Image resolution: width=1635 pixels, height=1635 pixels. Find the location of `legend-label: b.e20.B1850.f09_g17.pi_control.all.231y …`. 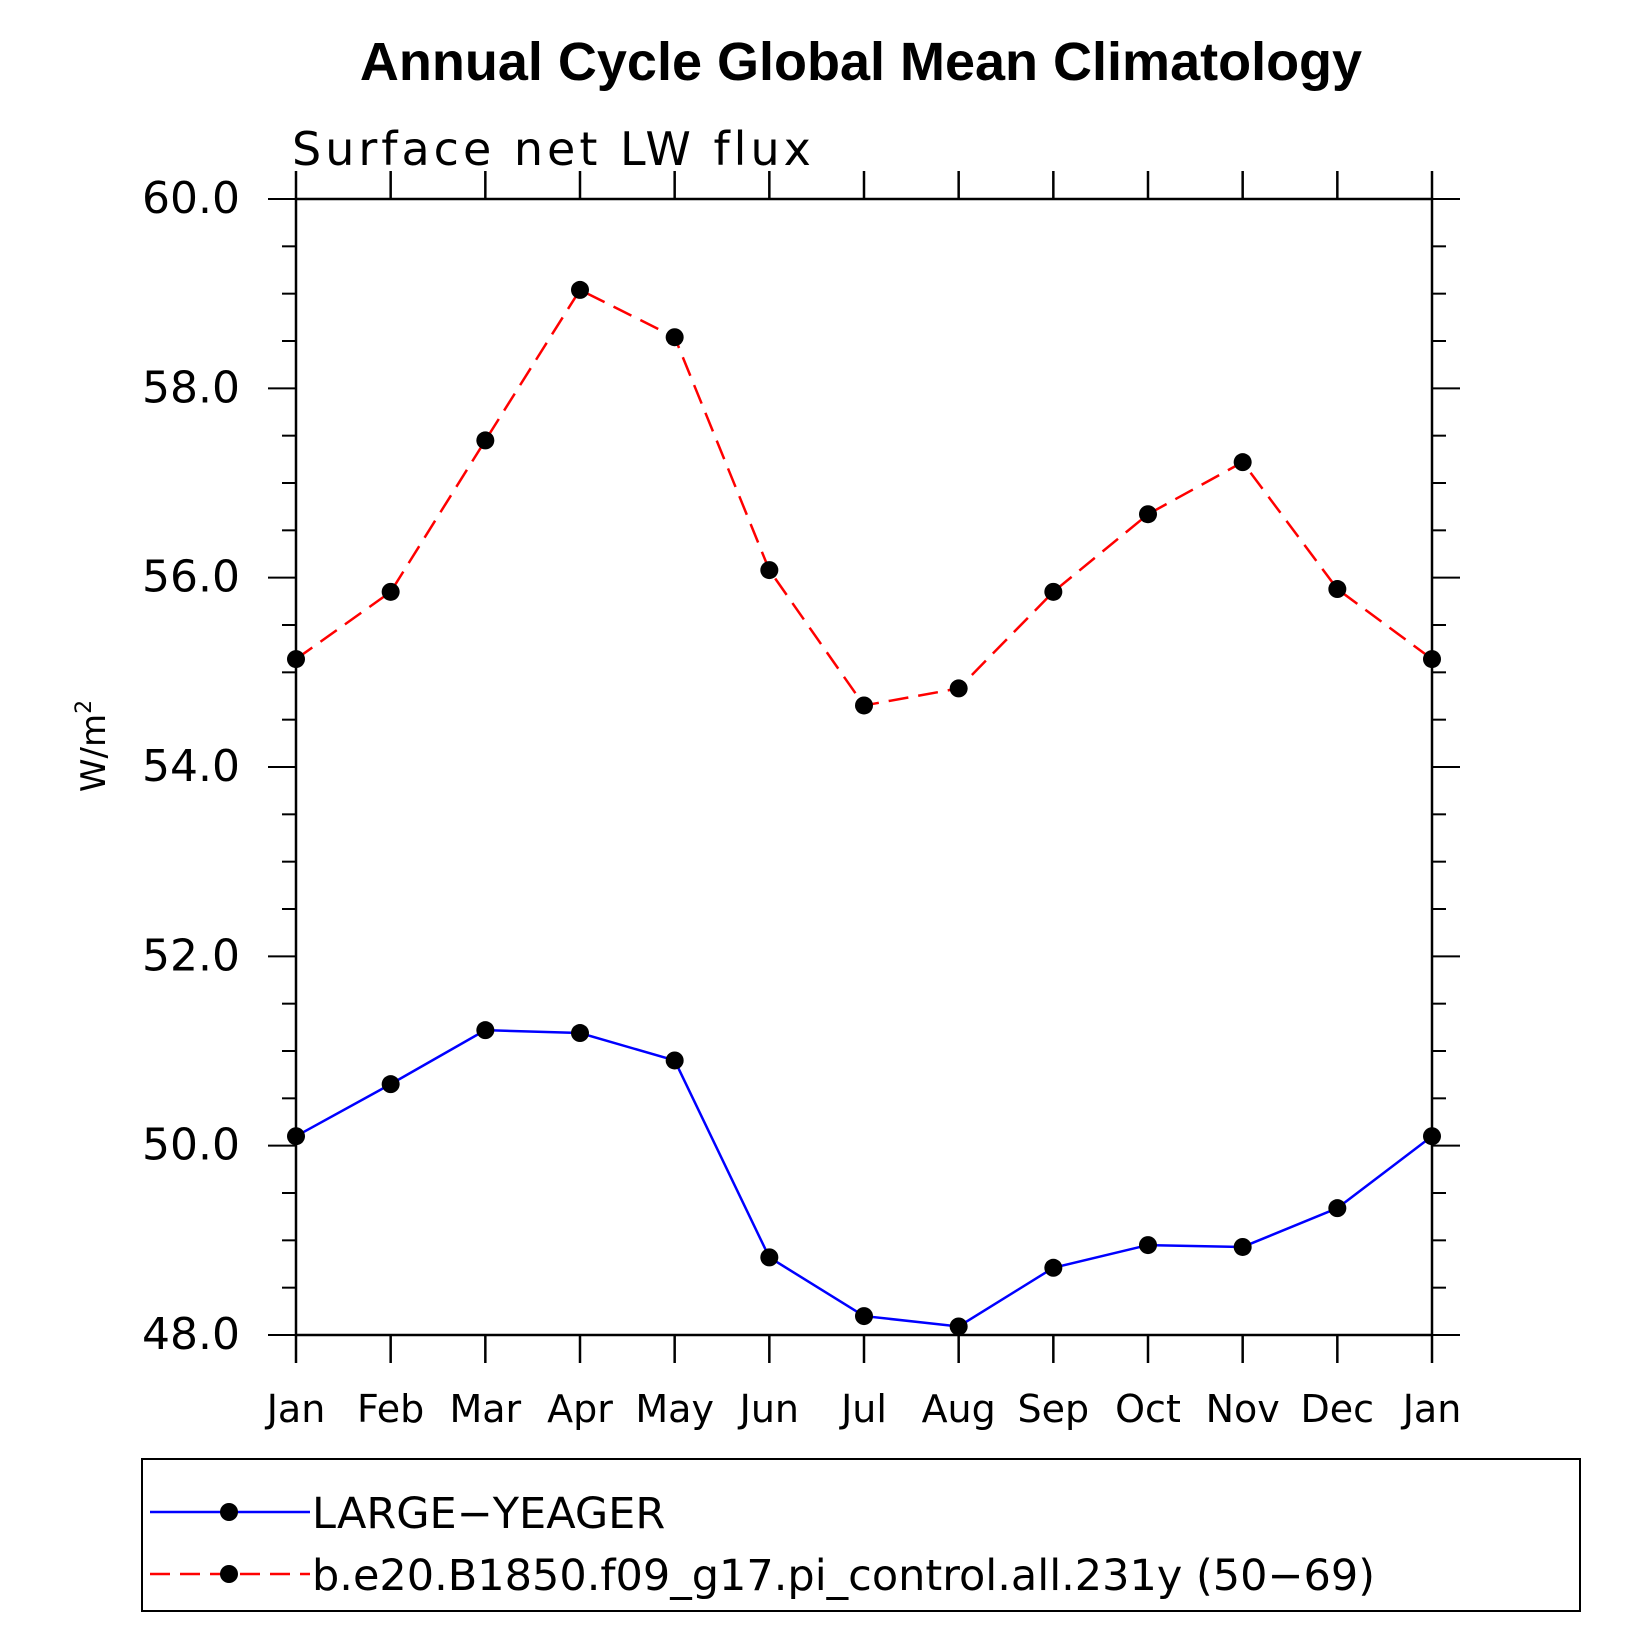

legend-label: b.e20.B1850.f09_g17.pi_control.all.231y … is located at coordinates (843, 1576).